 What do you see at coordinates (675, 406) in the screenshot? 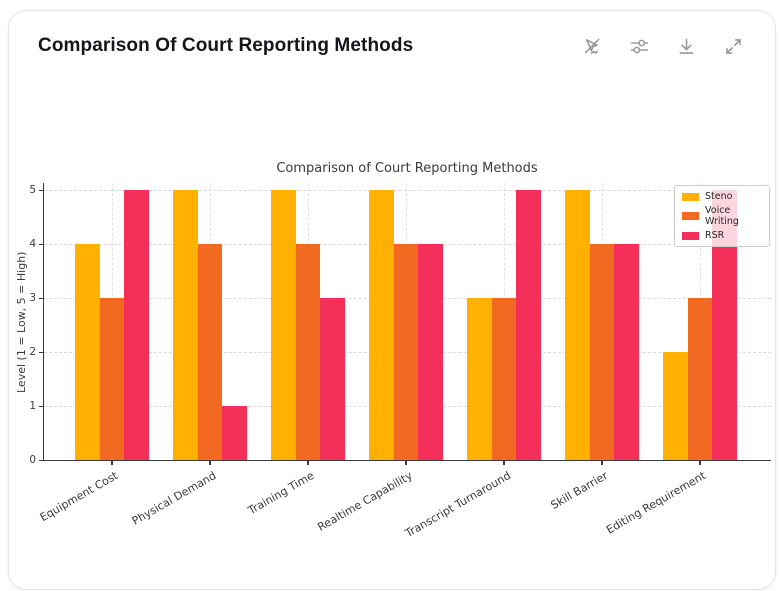
I see `bar-steno-editing-requirement` at bounding box center [675, 406].